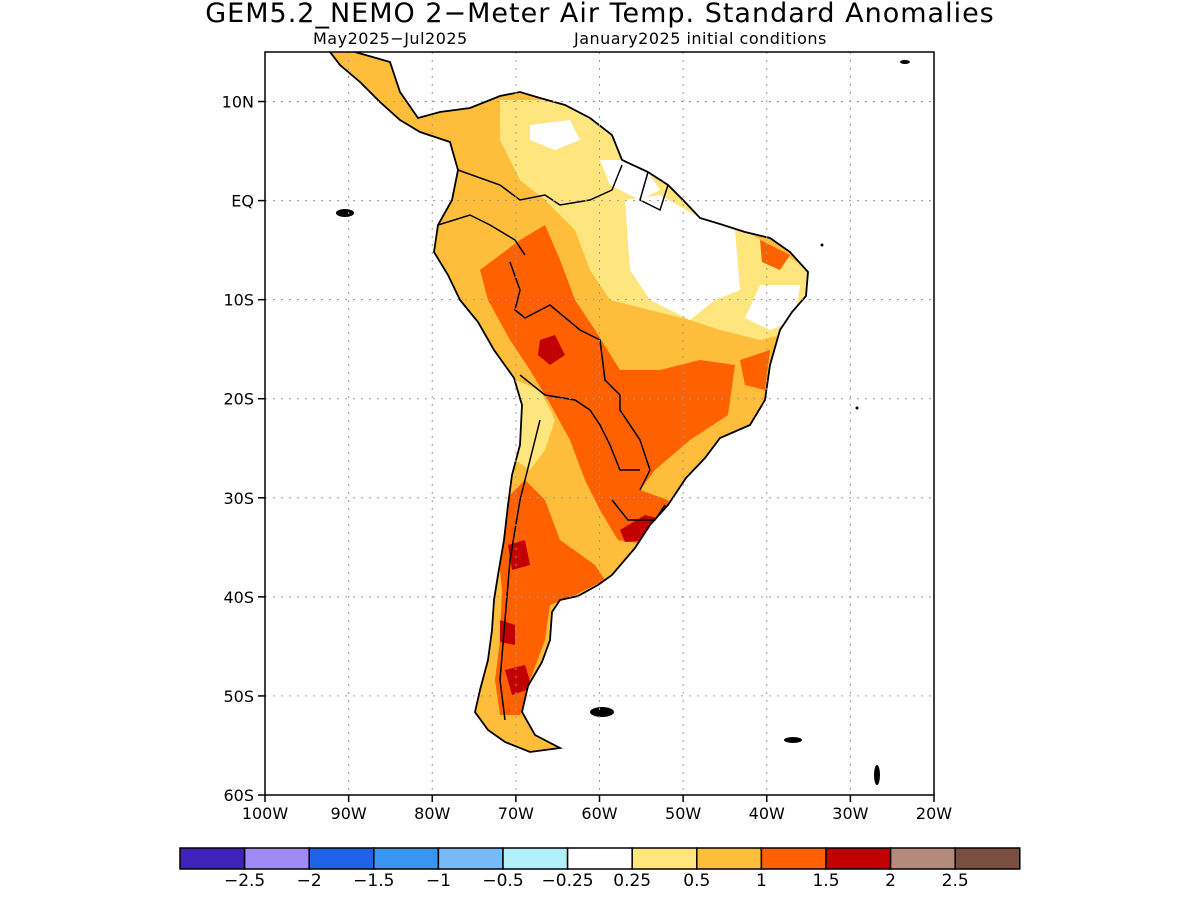  Describe the element at coordinates (238, 300) in the screenshot. I see `lat-tick-label: 10S` at that location.